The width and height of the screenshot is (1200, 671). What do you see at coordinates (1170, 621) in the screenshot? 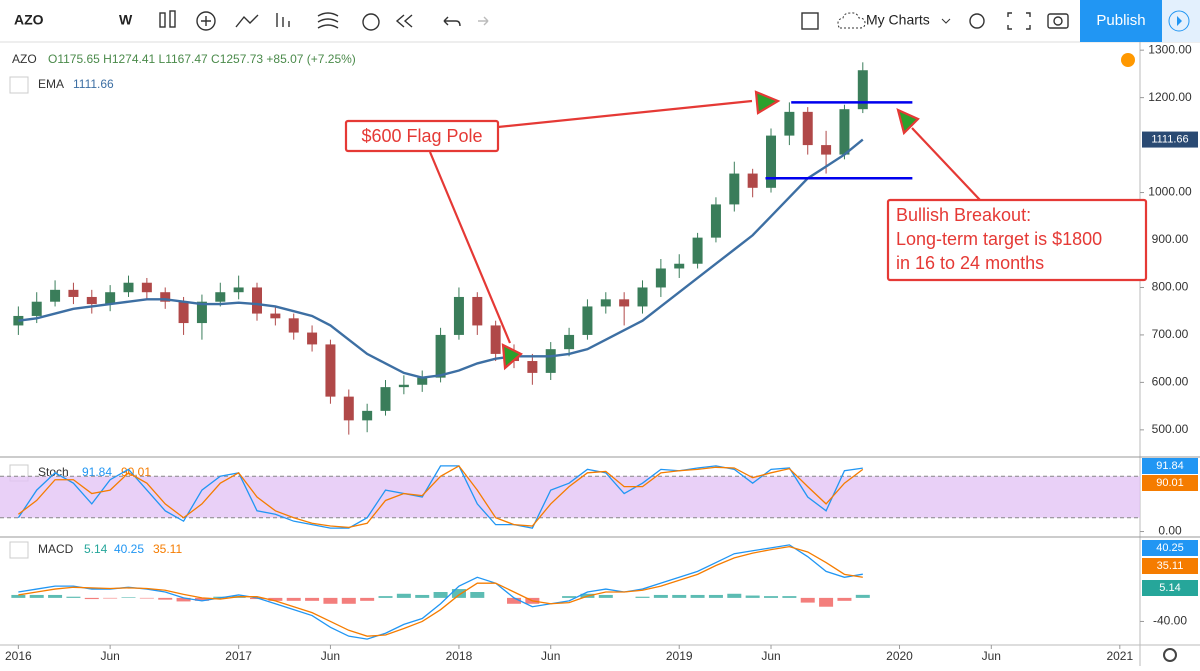
I see `y-tick-label: -40.00` at bounding box center [1170, 621].